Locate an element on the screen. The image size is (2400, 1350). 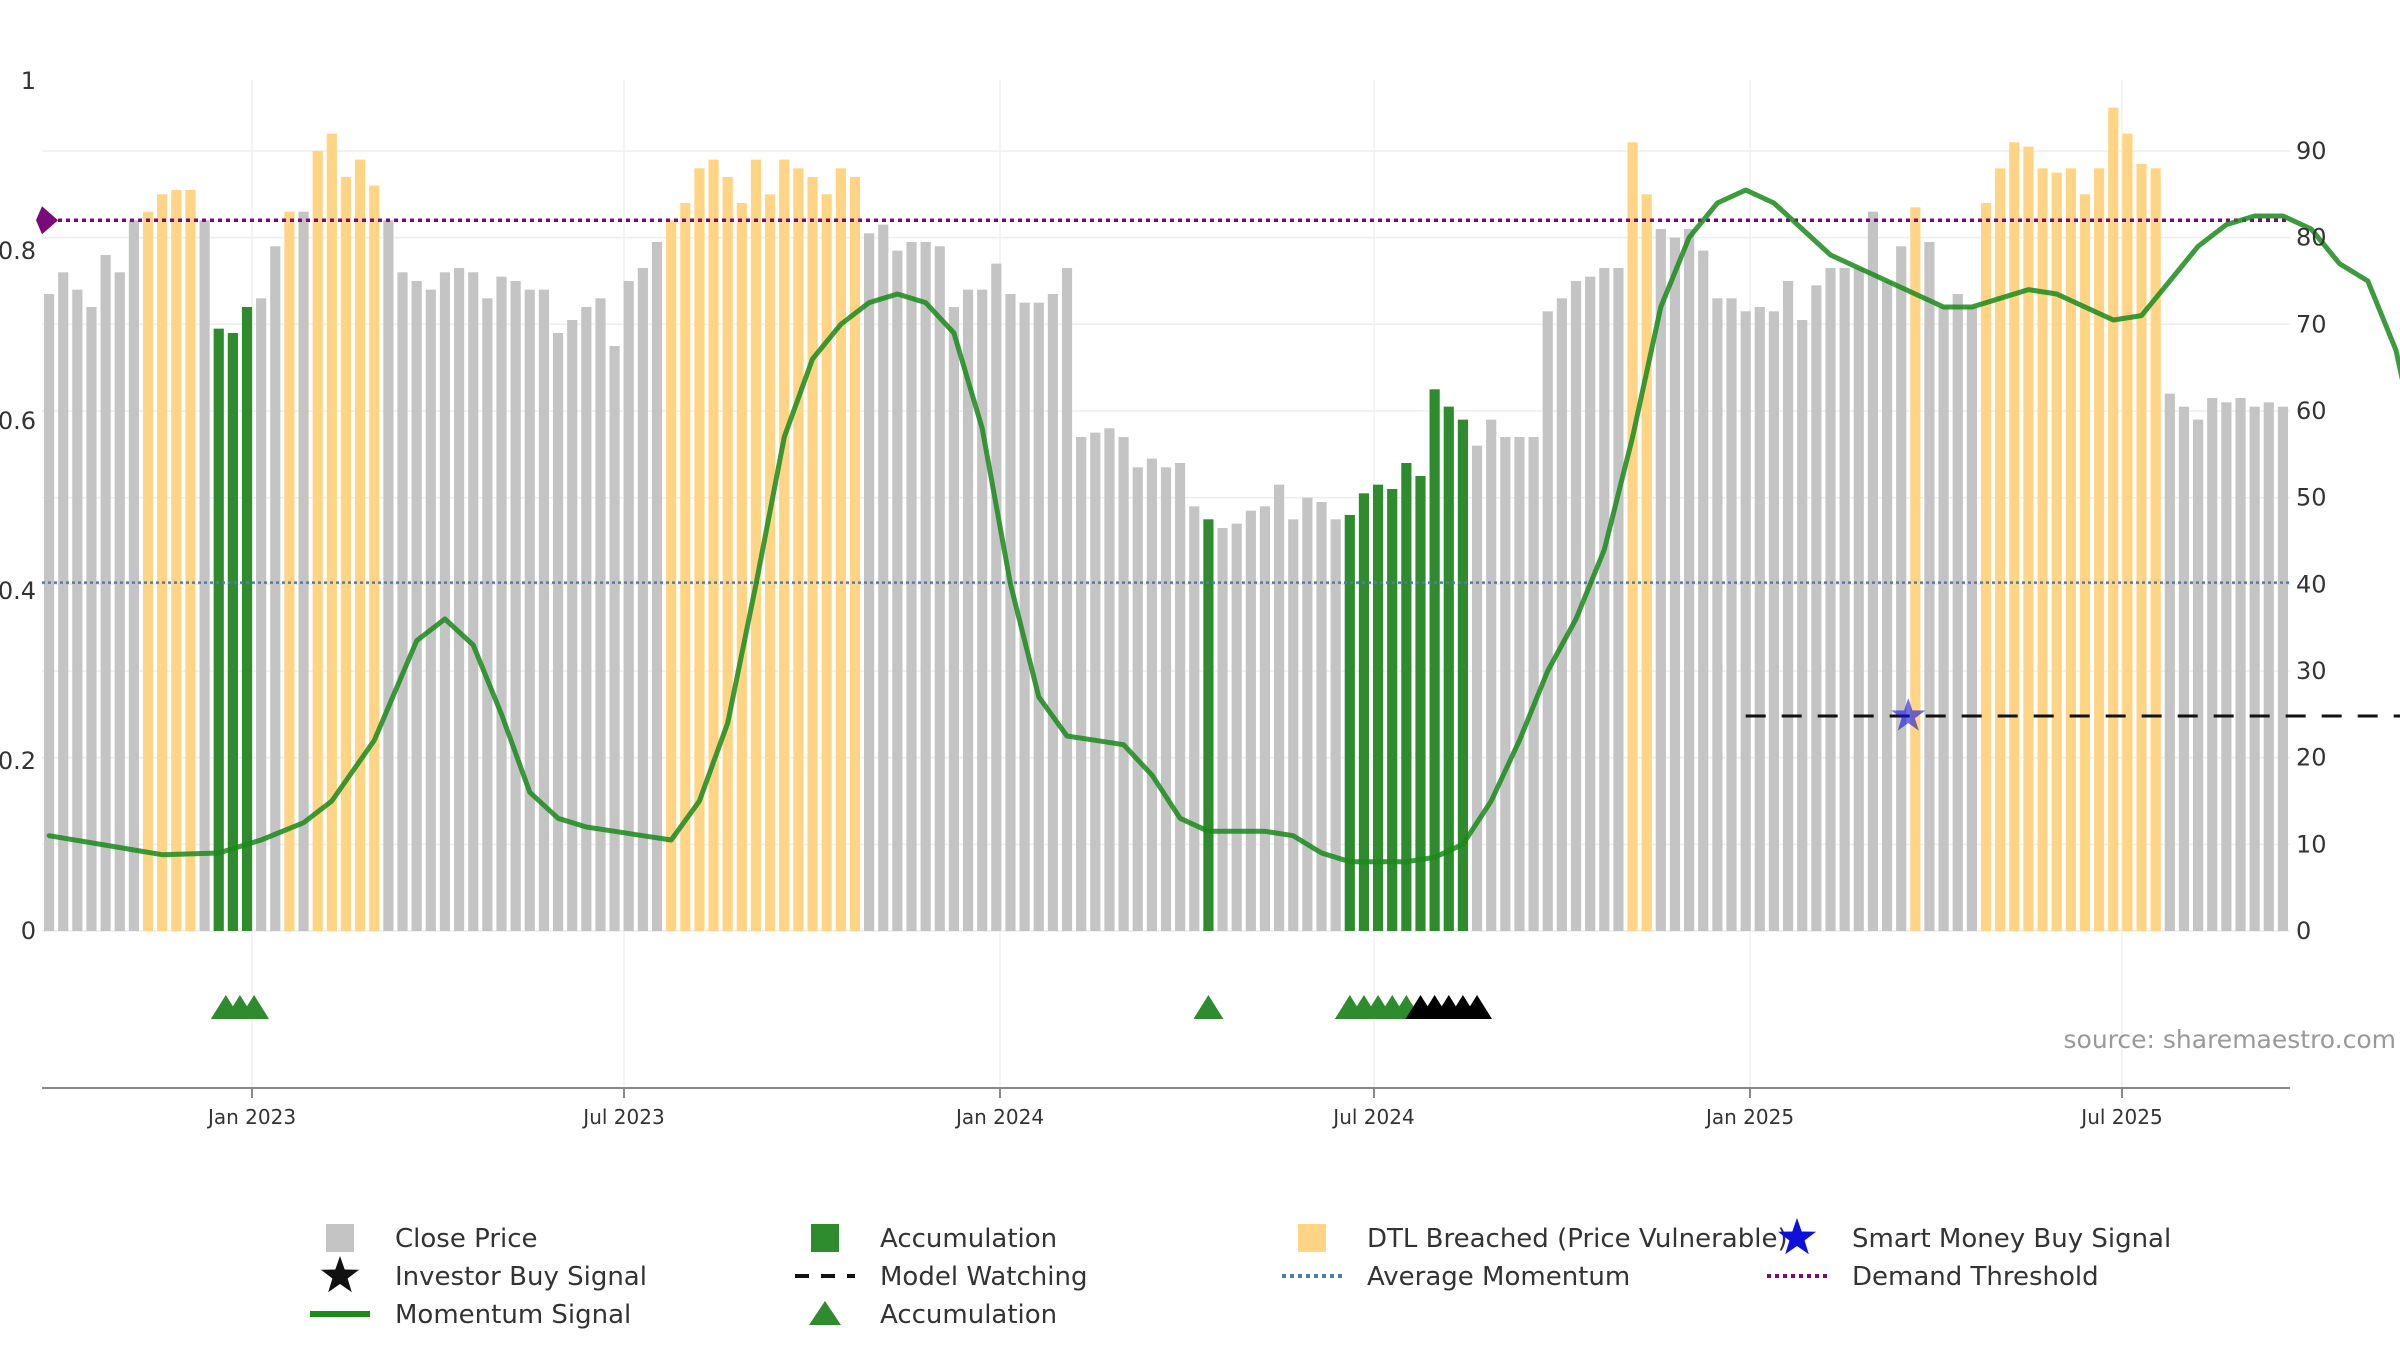
legend-label: Average Momentum is located at coordinates (1498, 1277).